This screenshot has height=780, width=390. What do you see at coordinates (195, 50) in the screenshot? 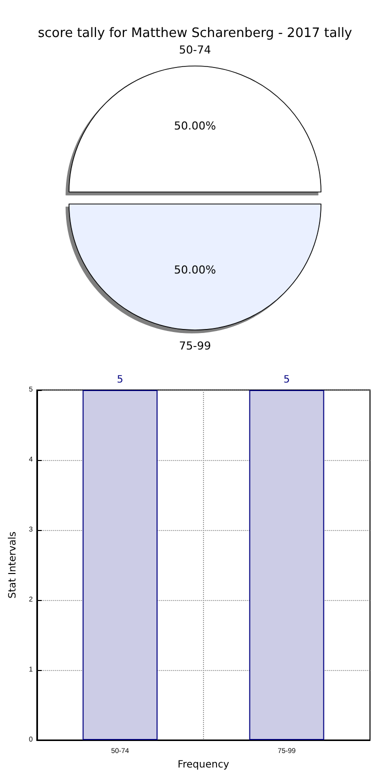
I see `slice-label: 50-74` at bounding box center [195, 50].